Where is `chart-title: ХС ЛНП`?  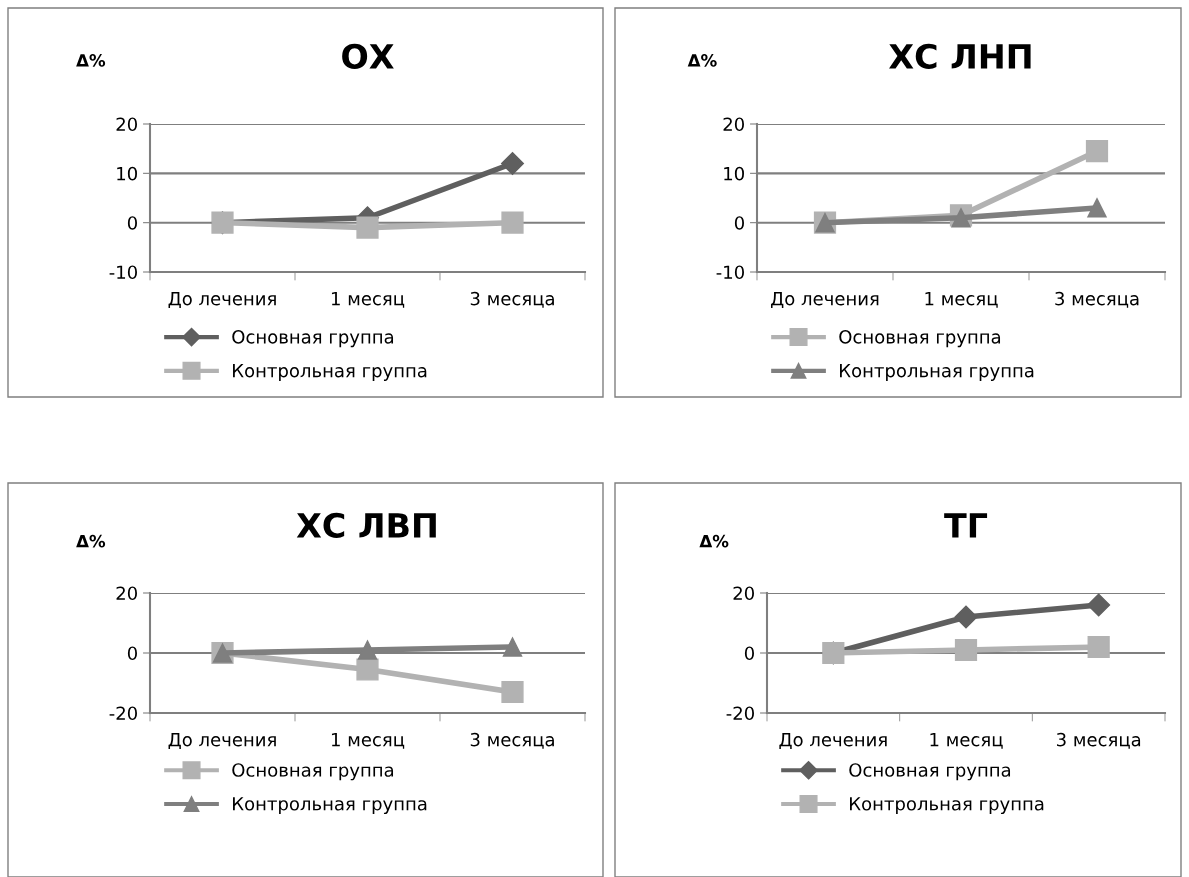 chart-title: ХС ЛНП is located at coordinates (960, 56).